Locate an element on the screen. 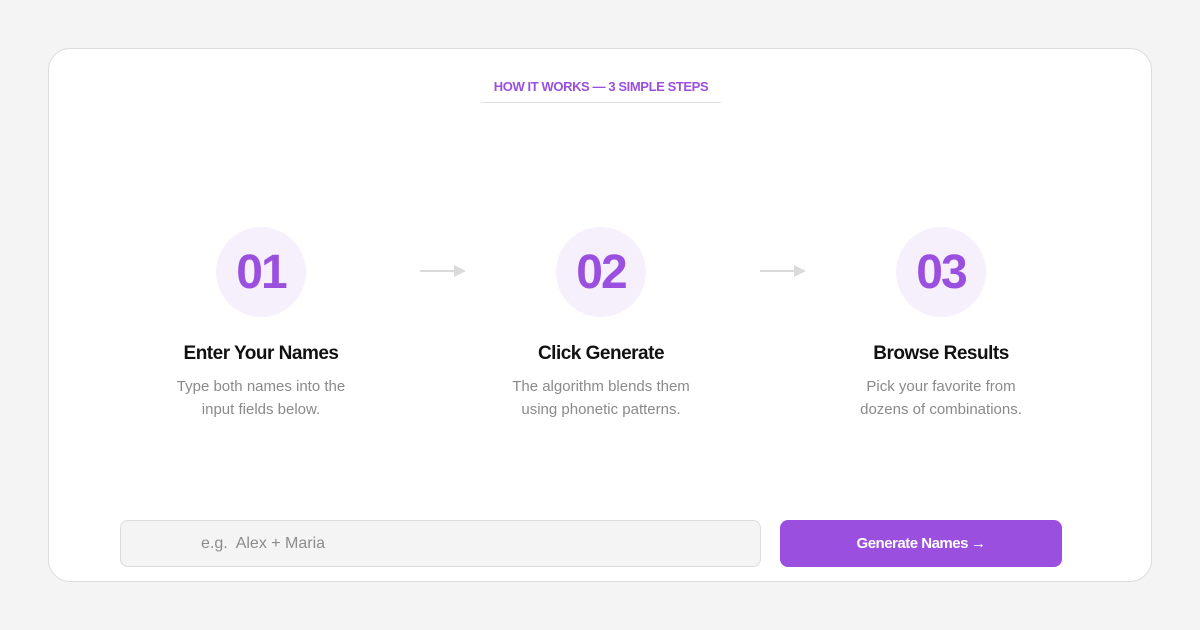 The width and height of the screenshot is (1200, 630). arrow-right-icon: → is located at coordinates (978, 543).